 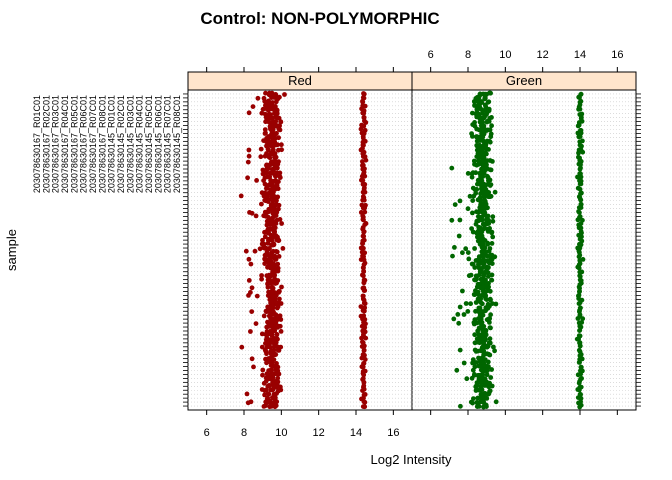 I want to click on x-tick-label: 10, so click(x=505, y=55).